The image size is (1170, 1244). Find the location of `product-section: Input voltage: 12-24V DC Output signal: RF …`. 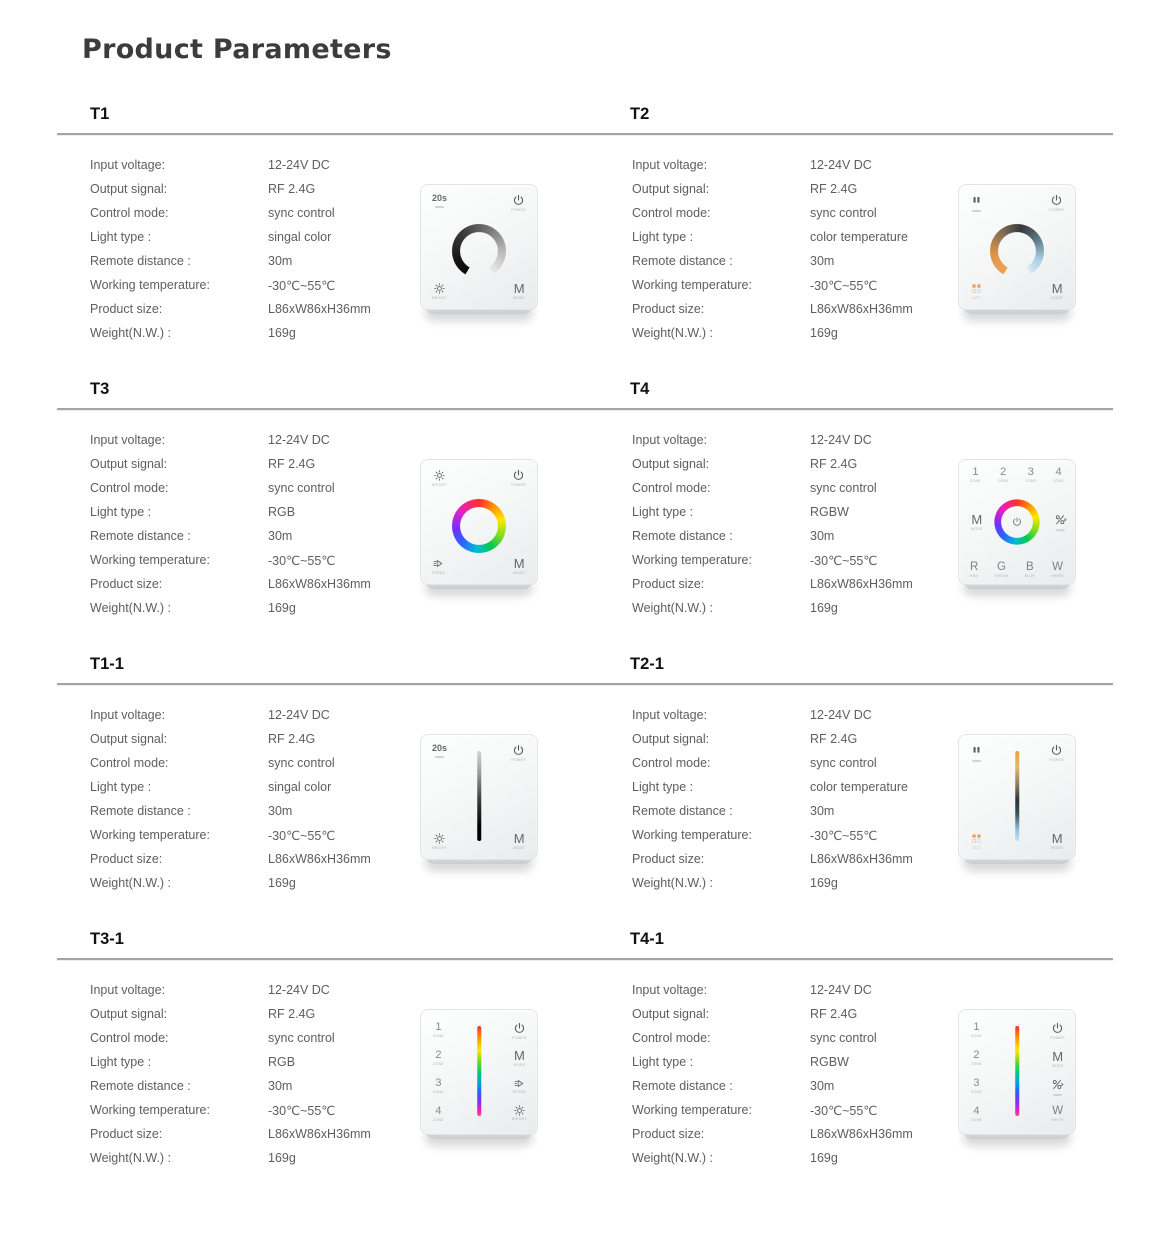

product-section: Input voltage: 12-24V DC Output signal: RF … is located at coordinates (849, 251).